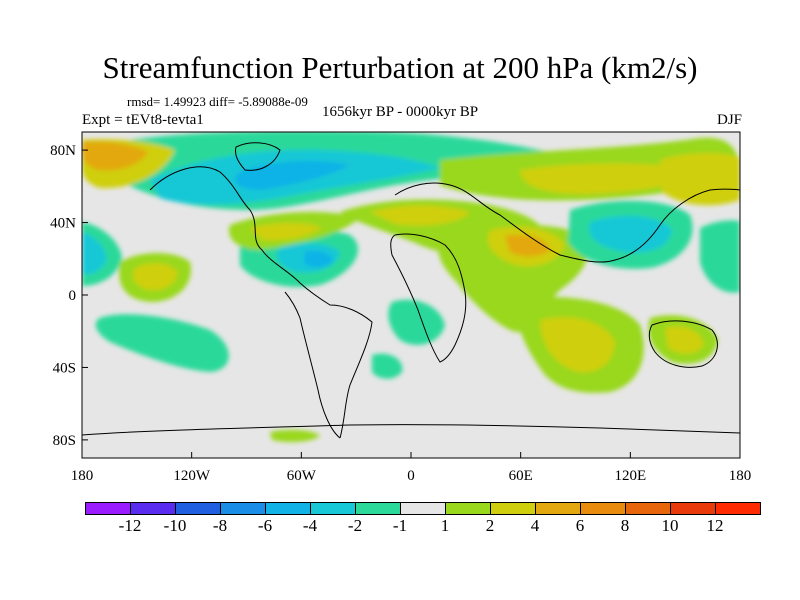 This screenshot has width=800, height=600. What do you see at coordinates (175, 525) in the screenshot?
I see `colorbar-level-label: -10` at bounding box center [175, 525].